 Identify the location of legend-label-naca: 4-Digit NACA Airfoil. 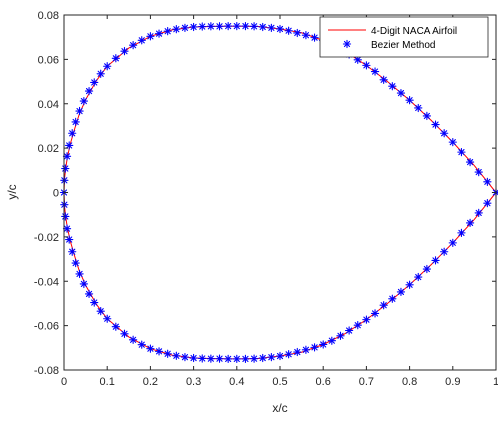
(414, 31).